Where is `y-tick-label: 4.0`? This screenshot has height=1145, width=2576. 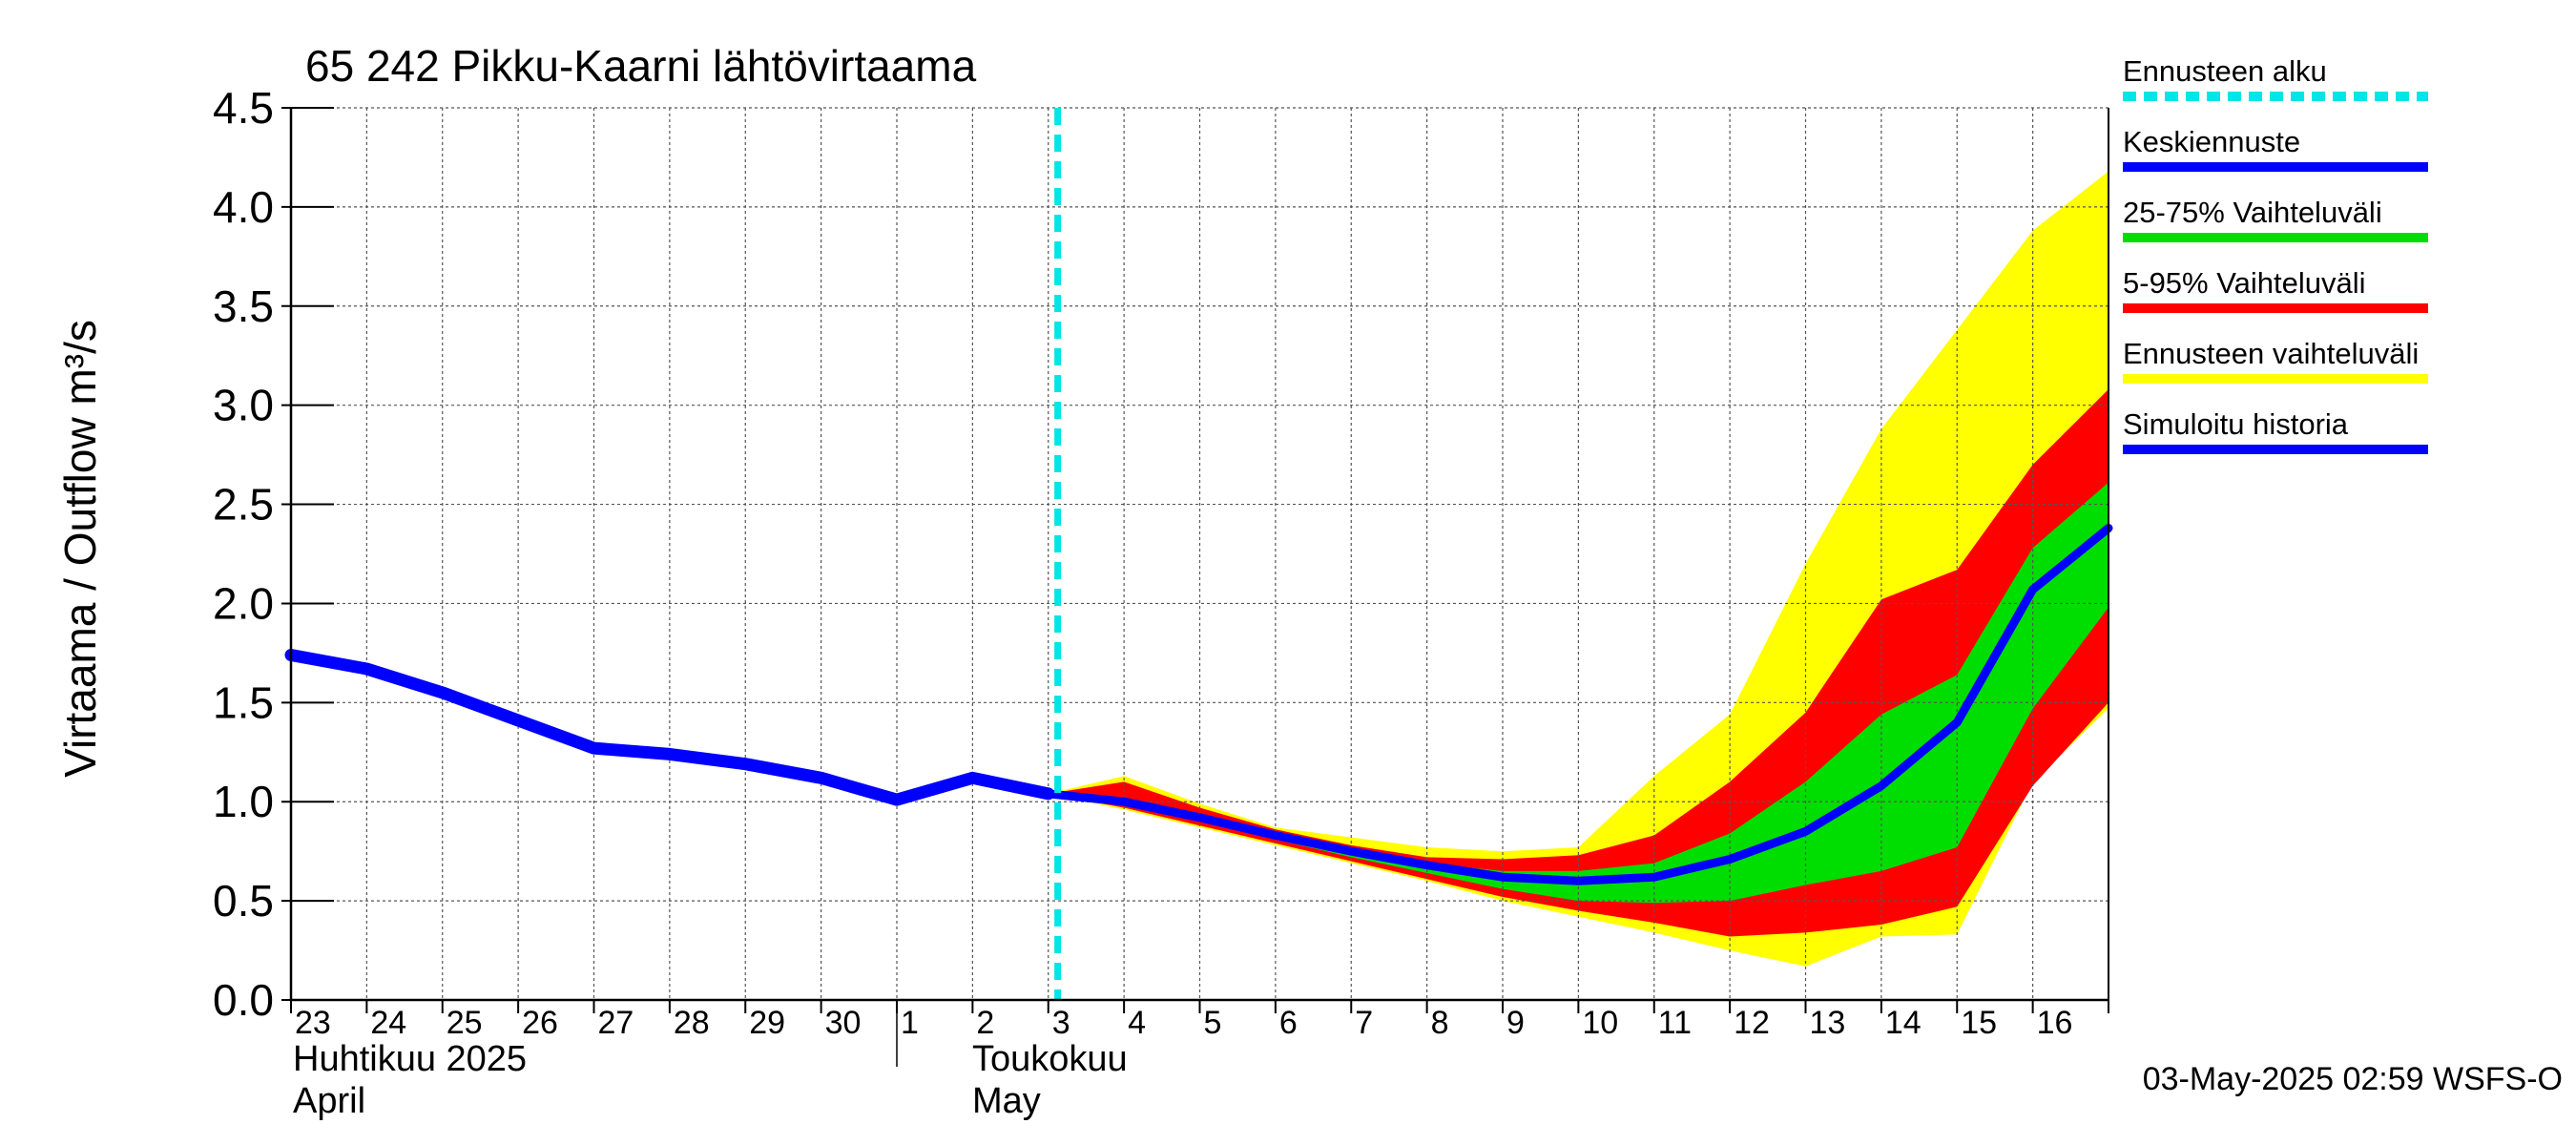
y-tick-label: 4.0 is located at coordinates (243, 207).